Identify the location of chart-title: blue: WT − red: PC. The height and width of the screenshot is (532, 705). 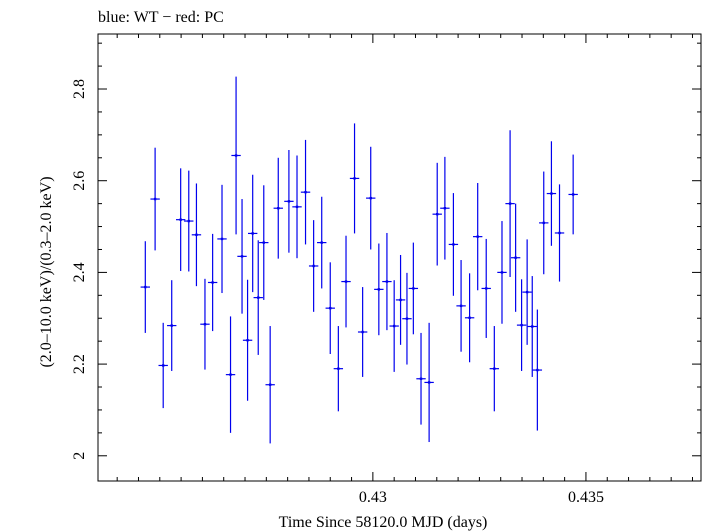
(161, 17).